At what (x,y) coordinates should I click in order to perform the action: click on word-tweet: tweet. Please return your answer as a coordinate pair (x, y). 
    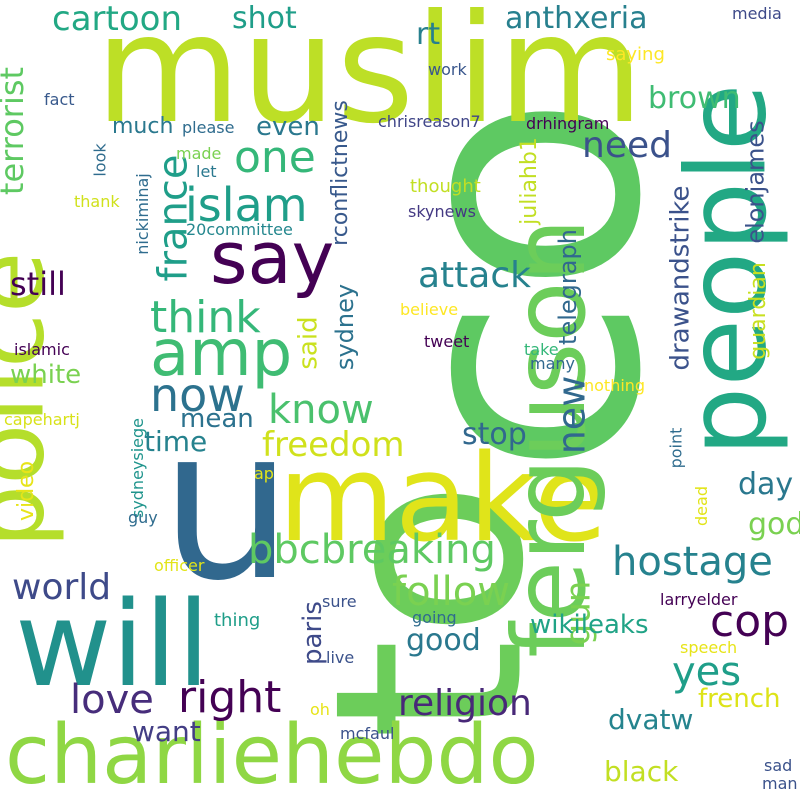
    Looking at the image, I should click on (447, 341).